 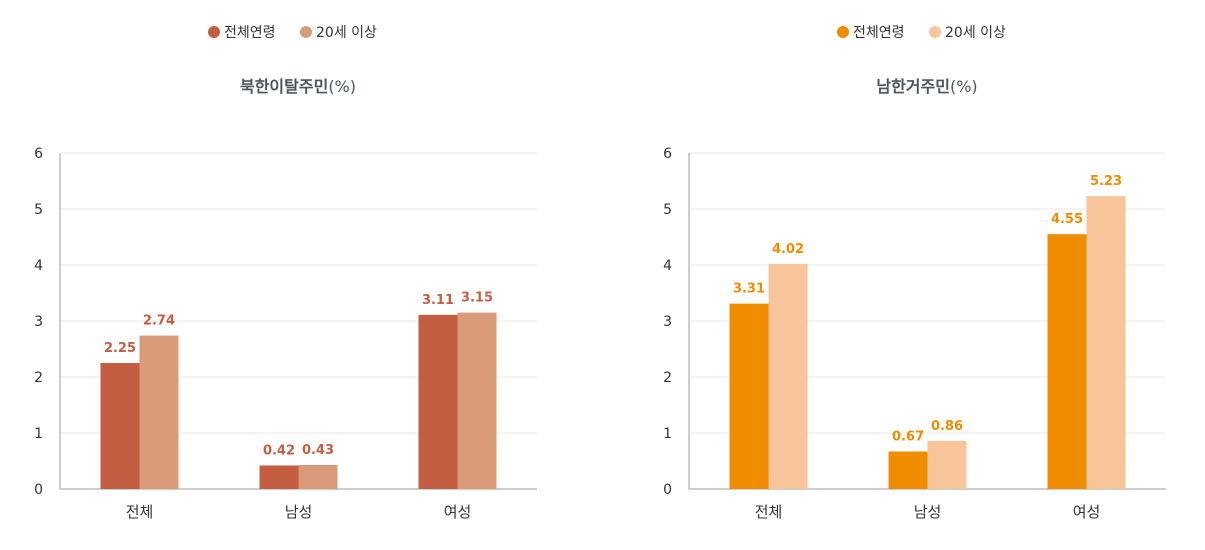 What do you see at coordinates (438, 300) in the screenshot?
I see `data-label: 3.11` at bounding box center [438, 300].